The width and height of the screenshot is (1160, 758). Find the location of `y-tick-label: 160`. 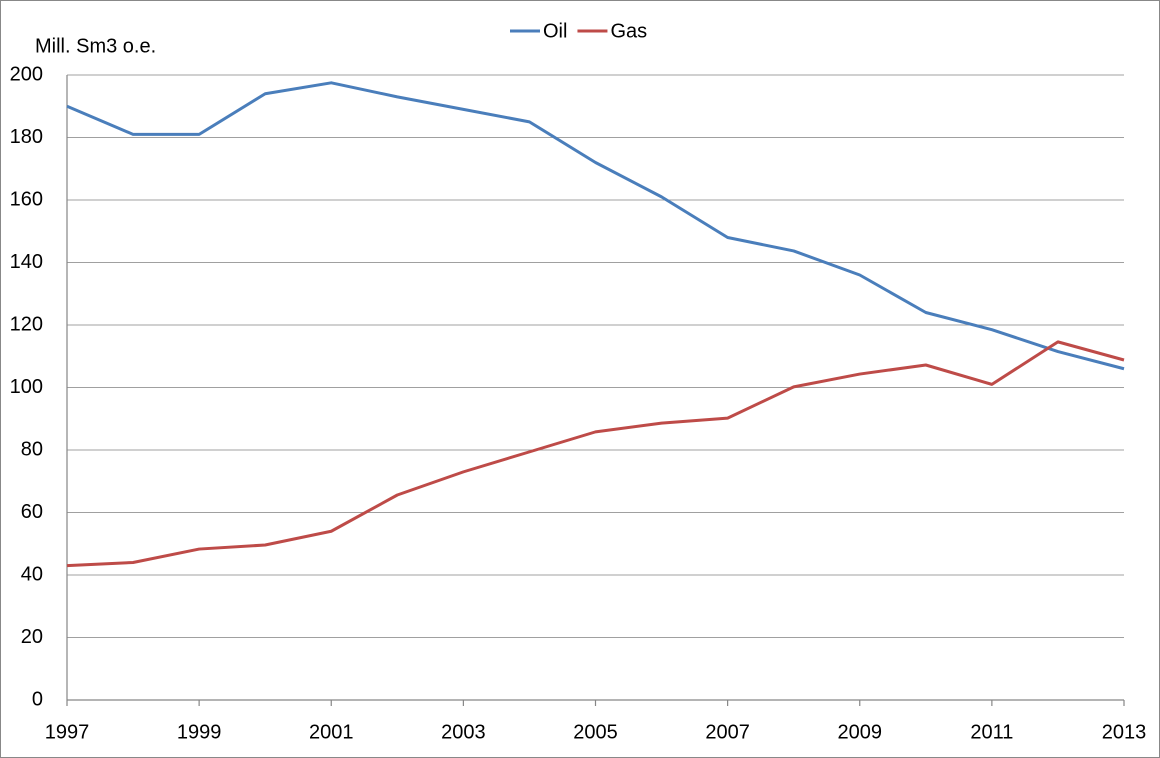

y-tick-label: 160 is located at coordinates (26, 199).